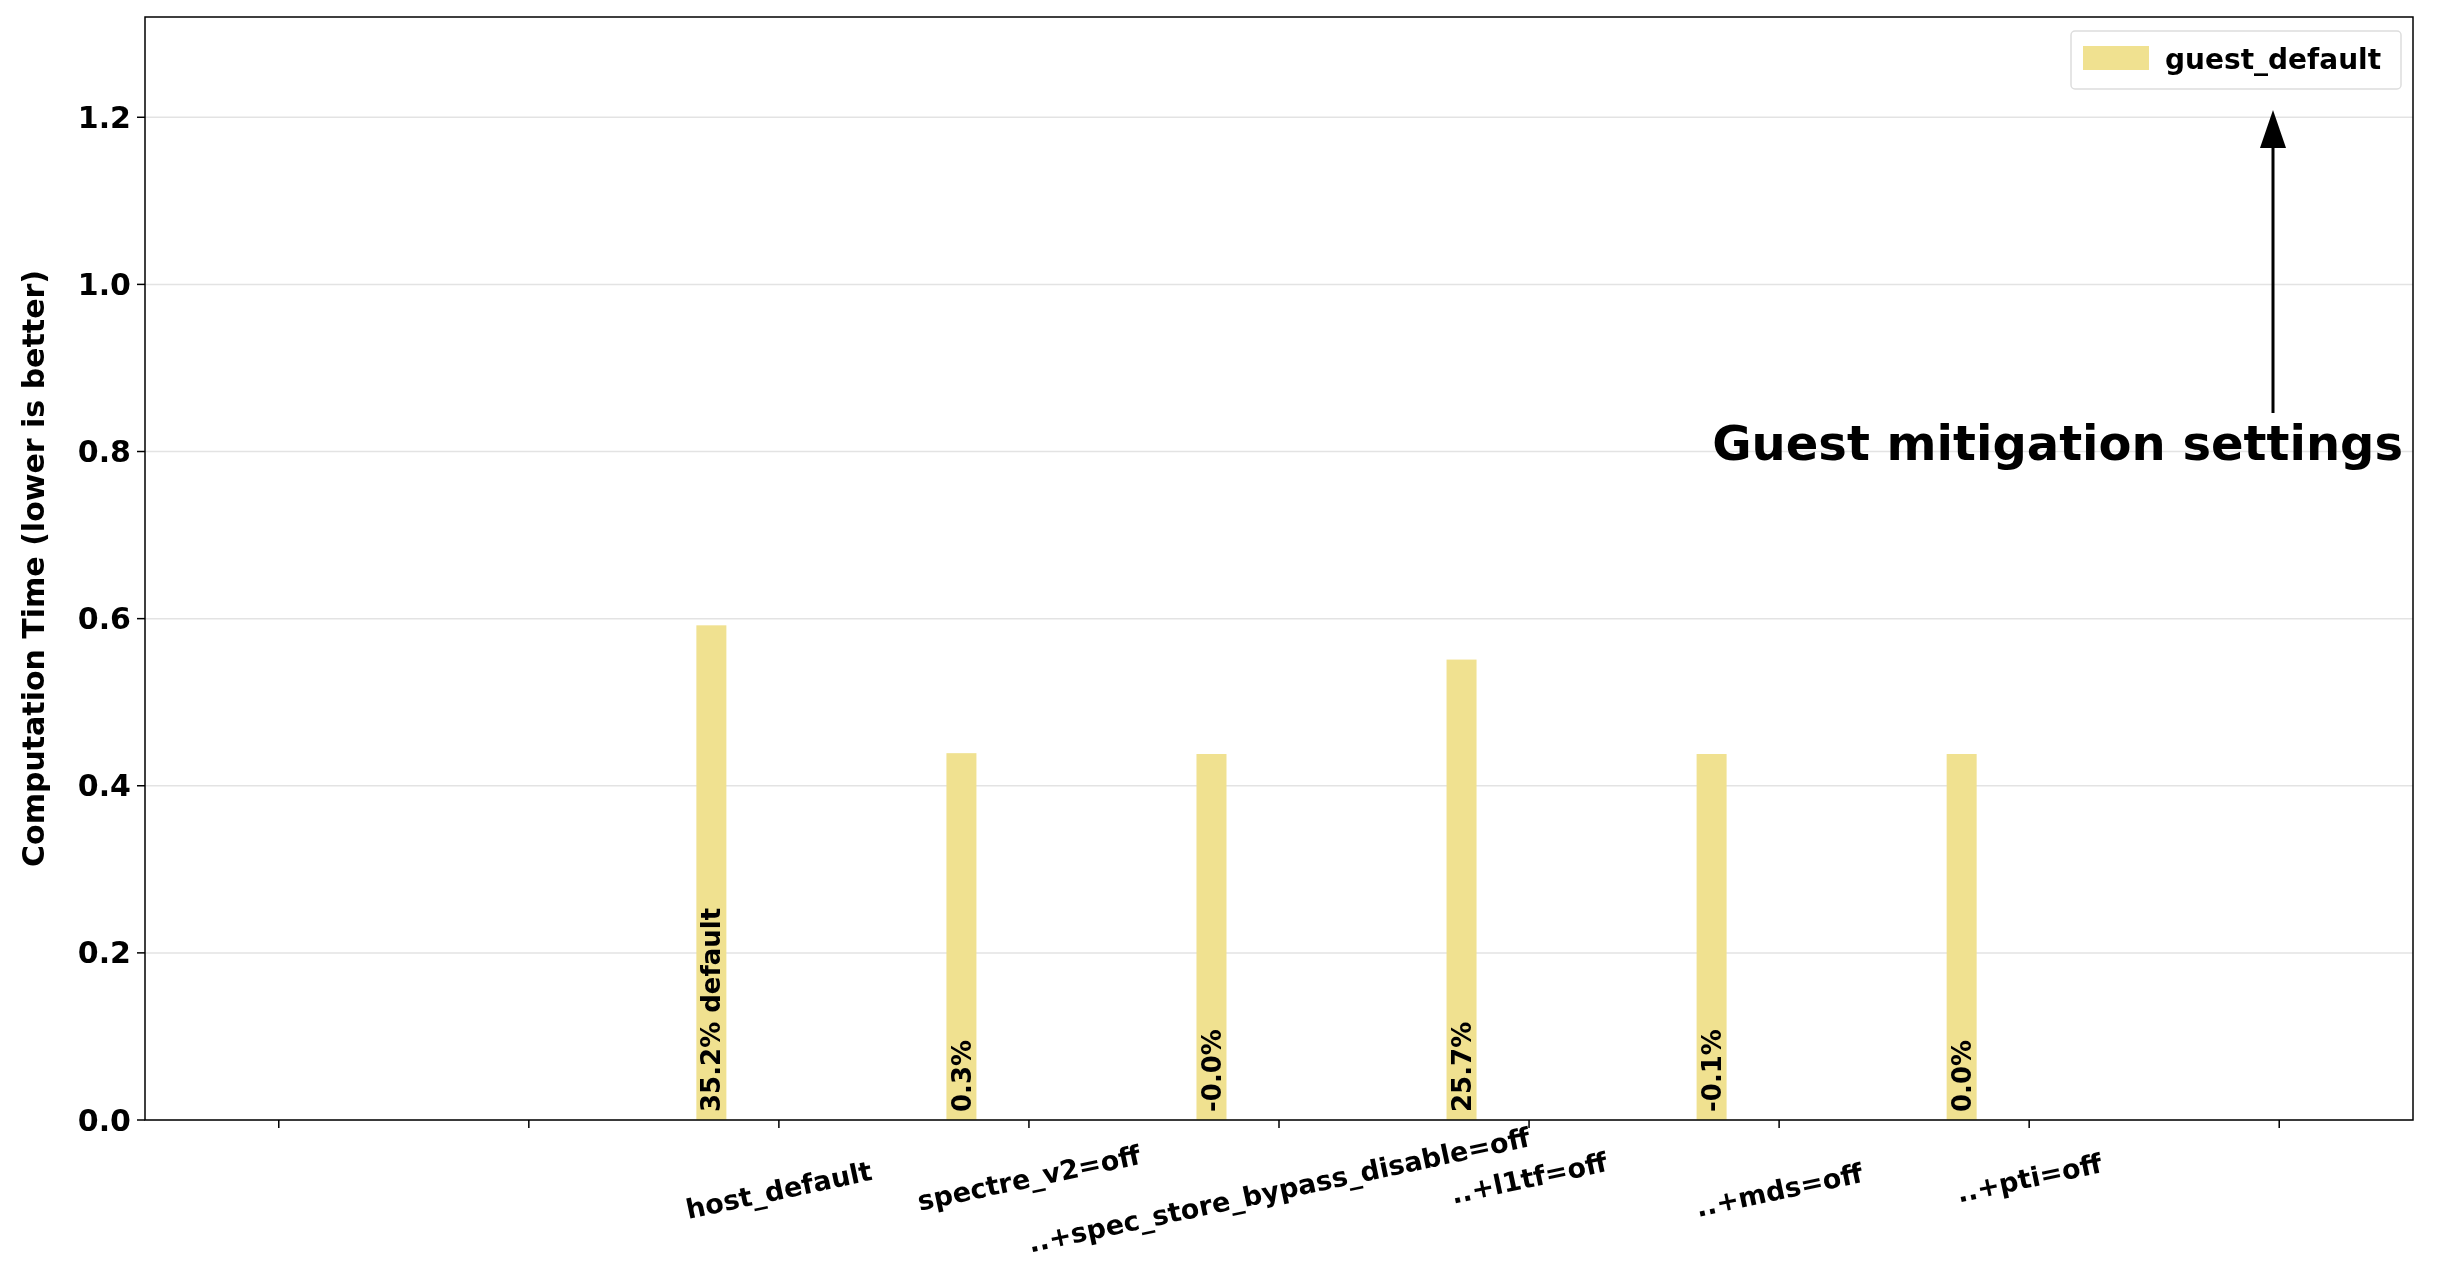  Describe the element at coordinates (2273, 59) in the screenshot. I see `legend-label: guest_default` at that location.